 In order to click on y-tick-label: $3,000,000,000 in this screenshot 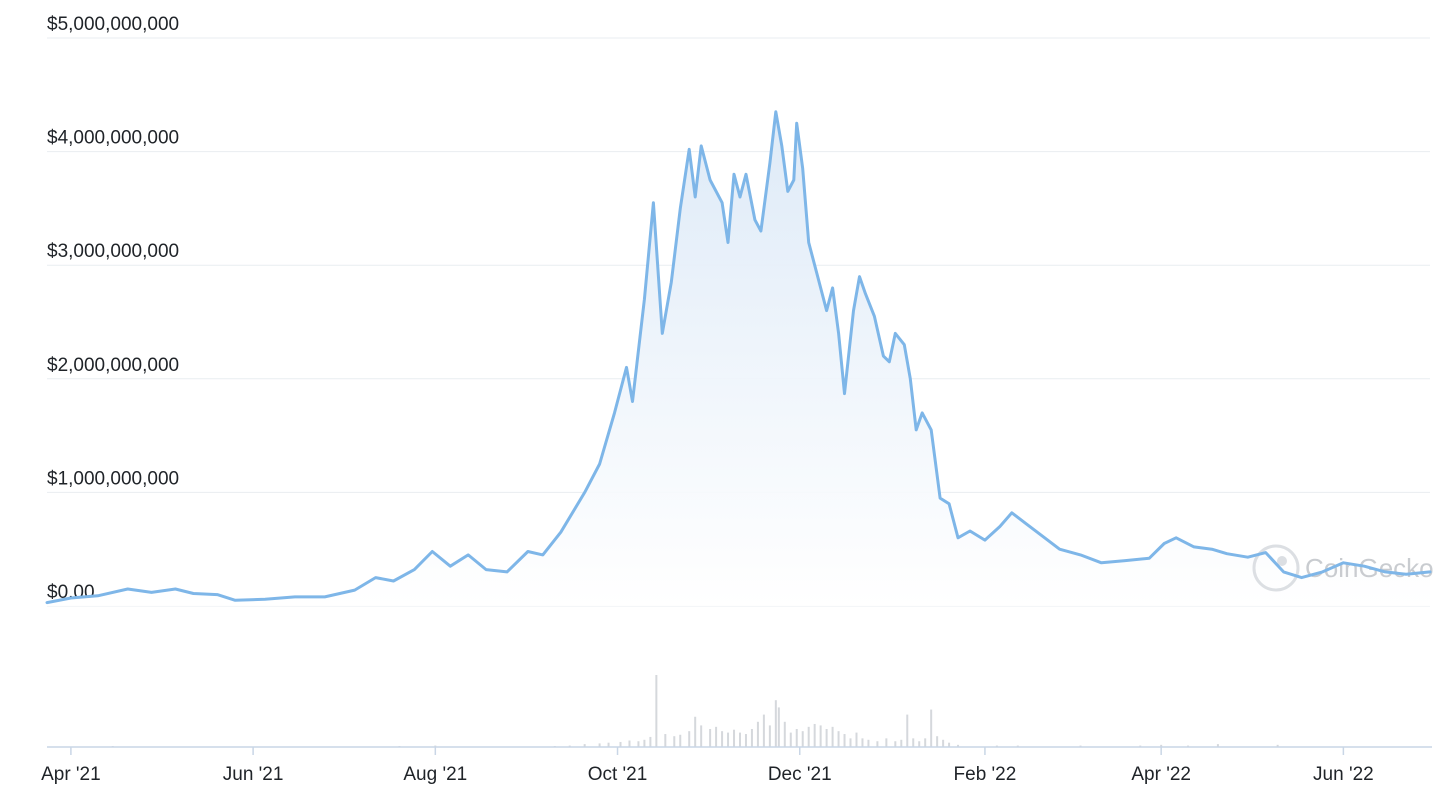, I will do `click(113, 251)`.